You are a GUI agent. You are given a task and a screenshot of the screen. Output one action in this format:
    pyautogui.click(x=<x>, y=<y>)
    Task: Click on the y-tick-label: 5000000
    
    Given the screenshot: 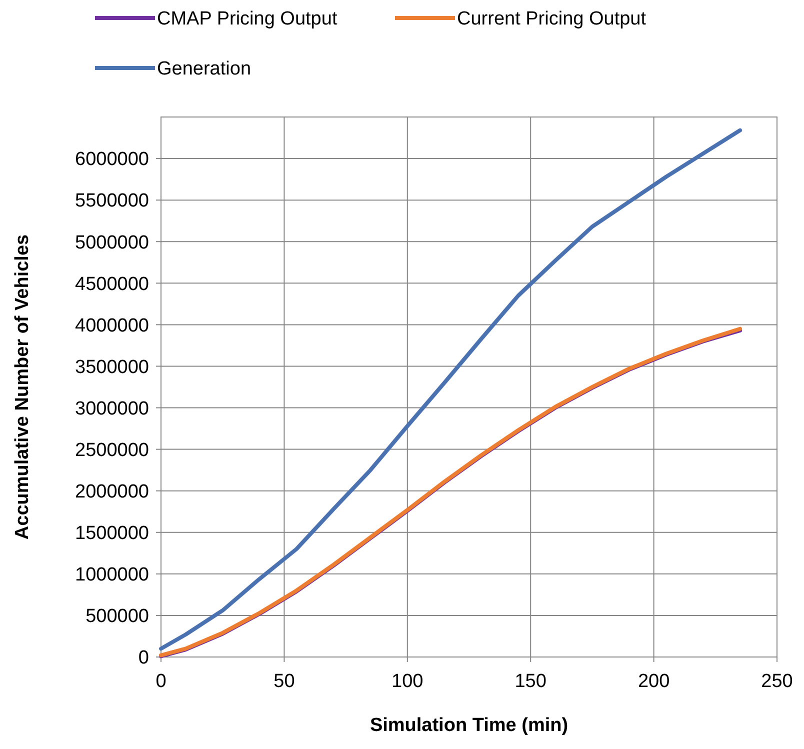 What is the action you would take?
    pyautogui.click(x=112, y=243)
    